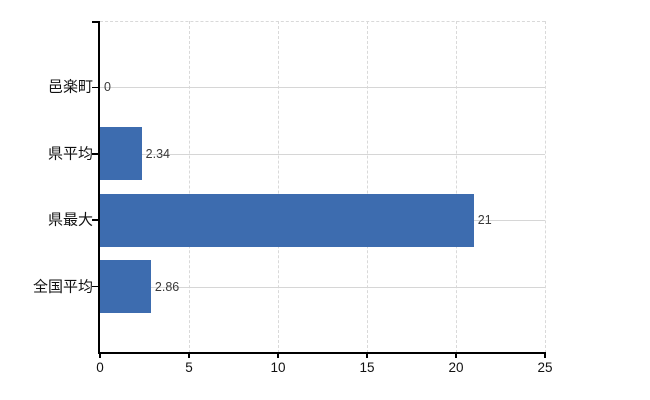 The height and width of the screenshot is (400, 650). Describe the element at coordinates (278, 367) in the screenshot. I see `x-tick-label: 10` at that location.